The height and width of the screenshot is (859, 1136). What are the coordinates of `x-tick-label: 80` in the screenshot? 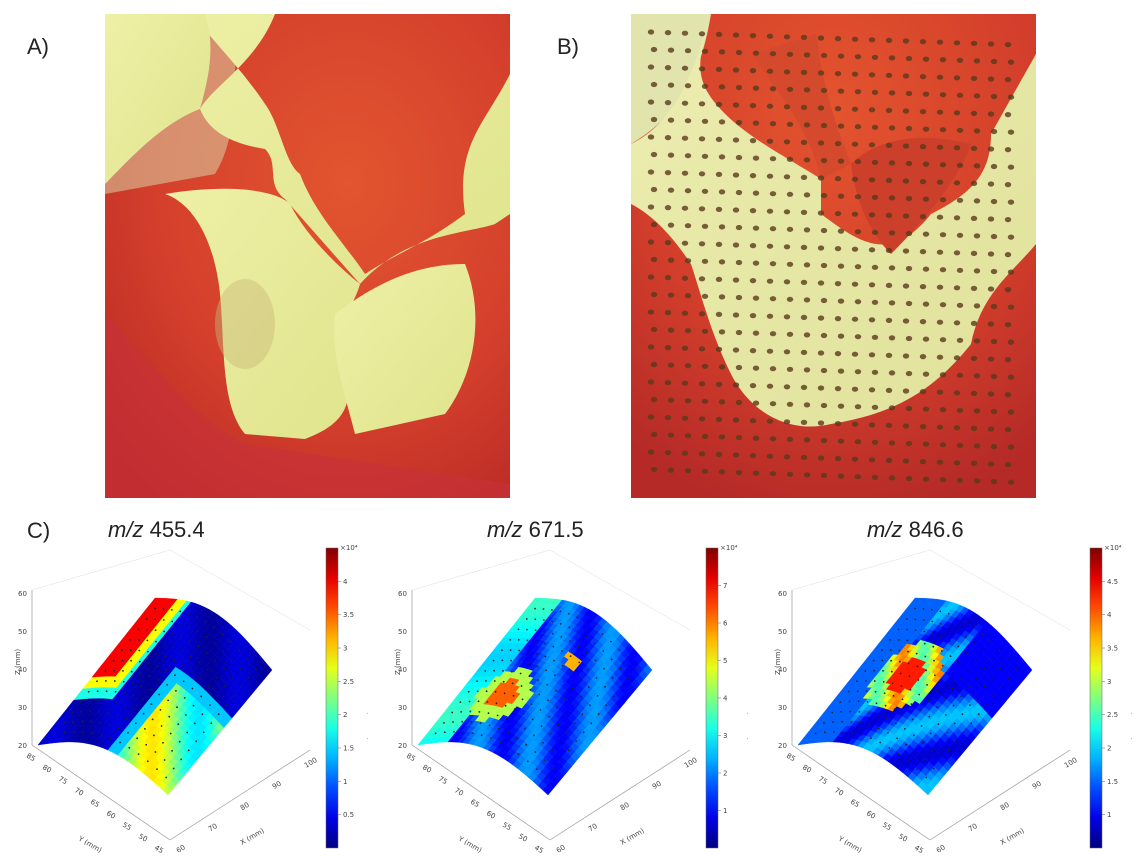 It's located at (1005, 806).